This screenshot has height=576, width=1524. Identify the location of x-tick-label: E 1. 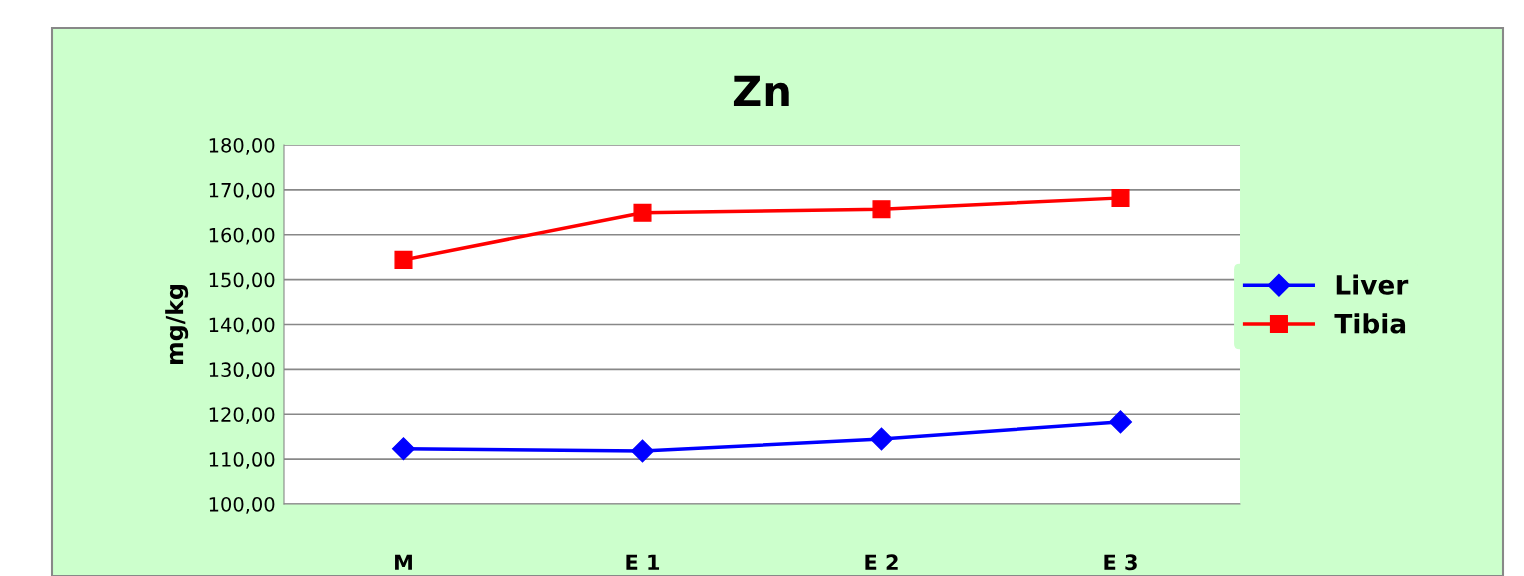
(643, 562).